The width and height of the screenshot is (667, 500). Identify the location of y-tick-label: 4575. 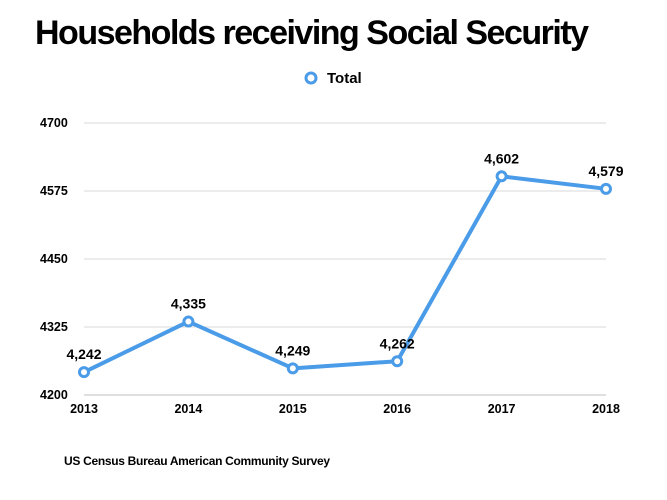
(54, 191).